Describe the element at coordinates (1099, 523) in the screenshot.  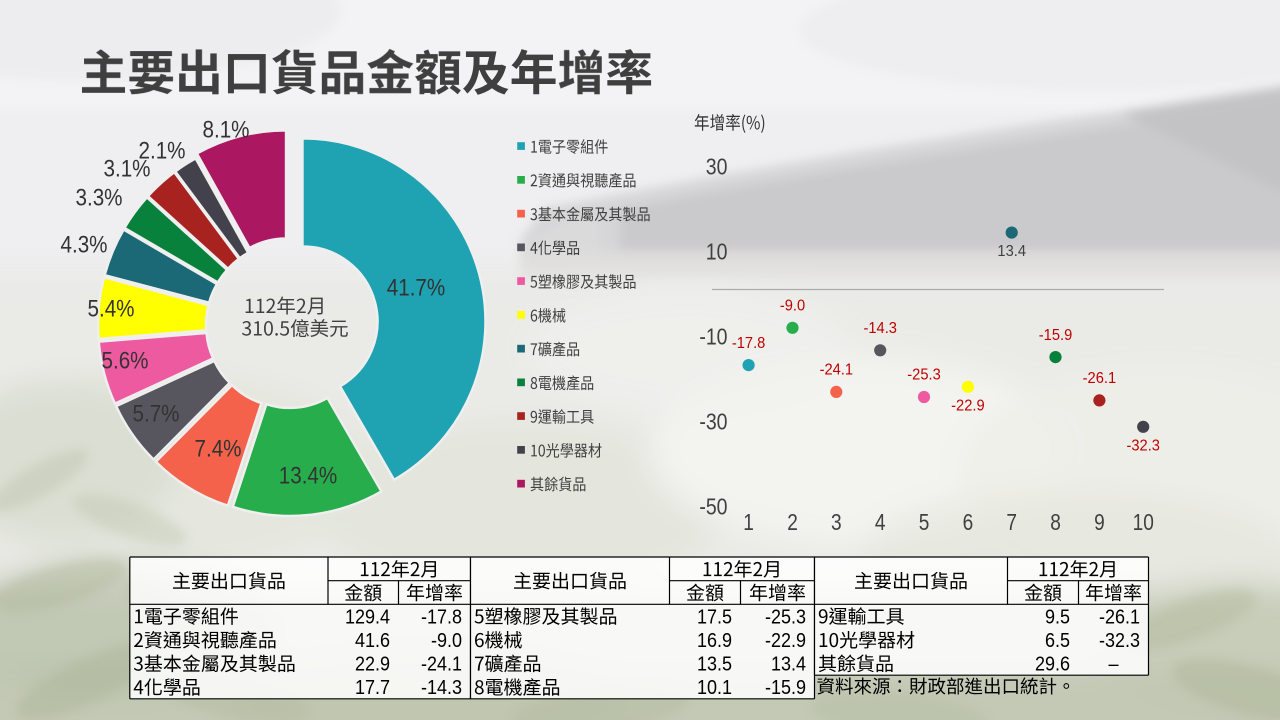
I see `svg-text: 9` at that location.